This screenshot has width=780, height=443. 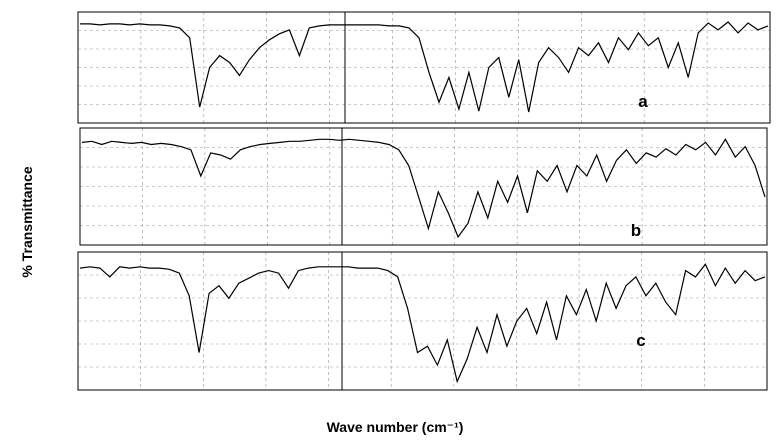 What do you see at coordinates (27, 221) in the screenshot?
I see `y-axis-label: % Transmittance` at bounding box center [27, 221].